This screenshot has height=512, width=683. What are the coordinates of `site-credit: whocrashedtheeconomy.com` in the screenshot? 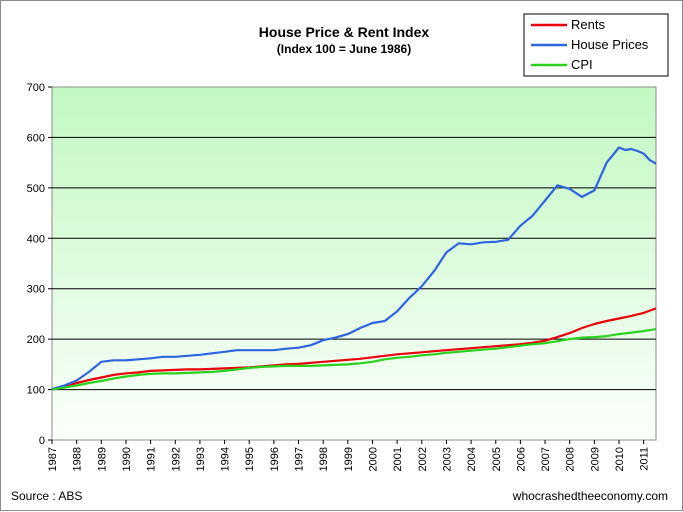 It's located at (590, 496).